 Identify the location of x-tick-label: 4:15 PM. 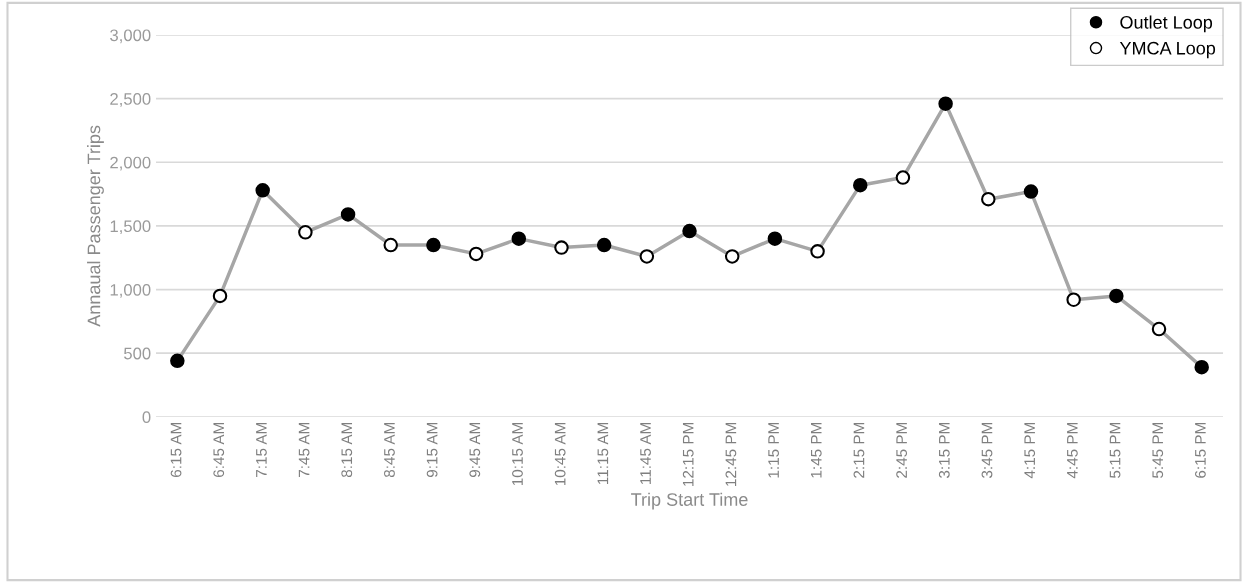
(1030, 450).